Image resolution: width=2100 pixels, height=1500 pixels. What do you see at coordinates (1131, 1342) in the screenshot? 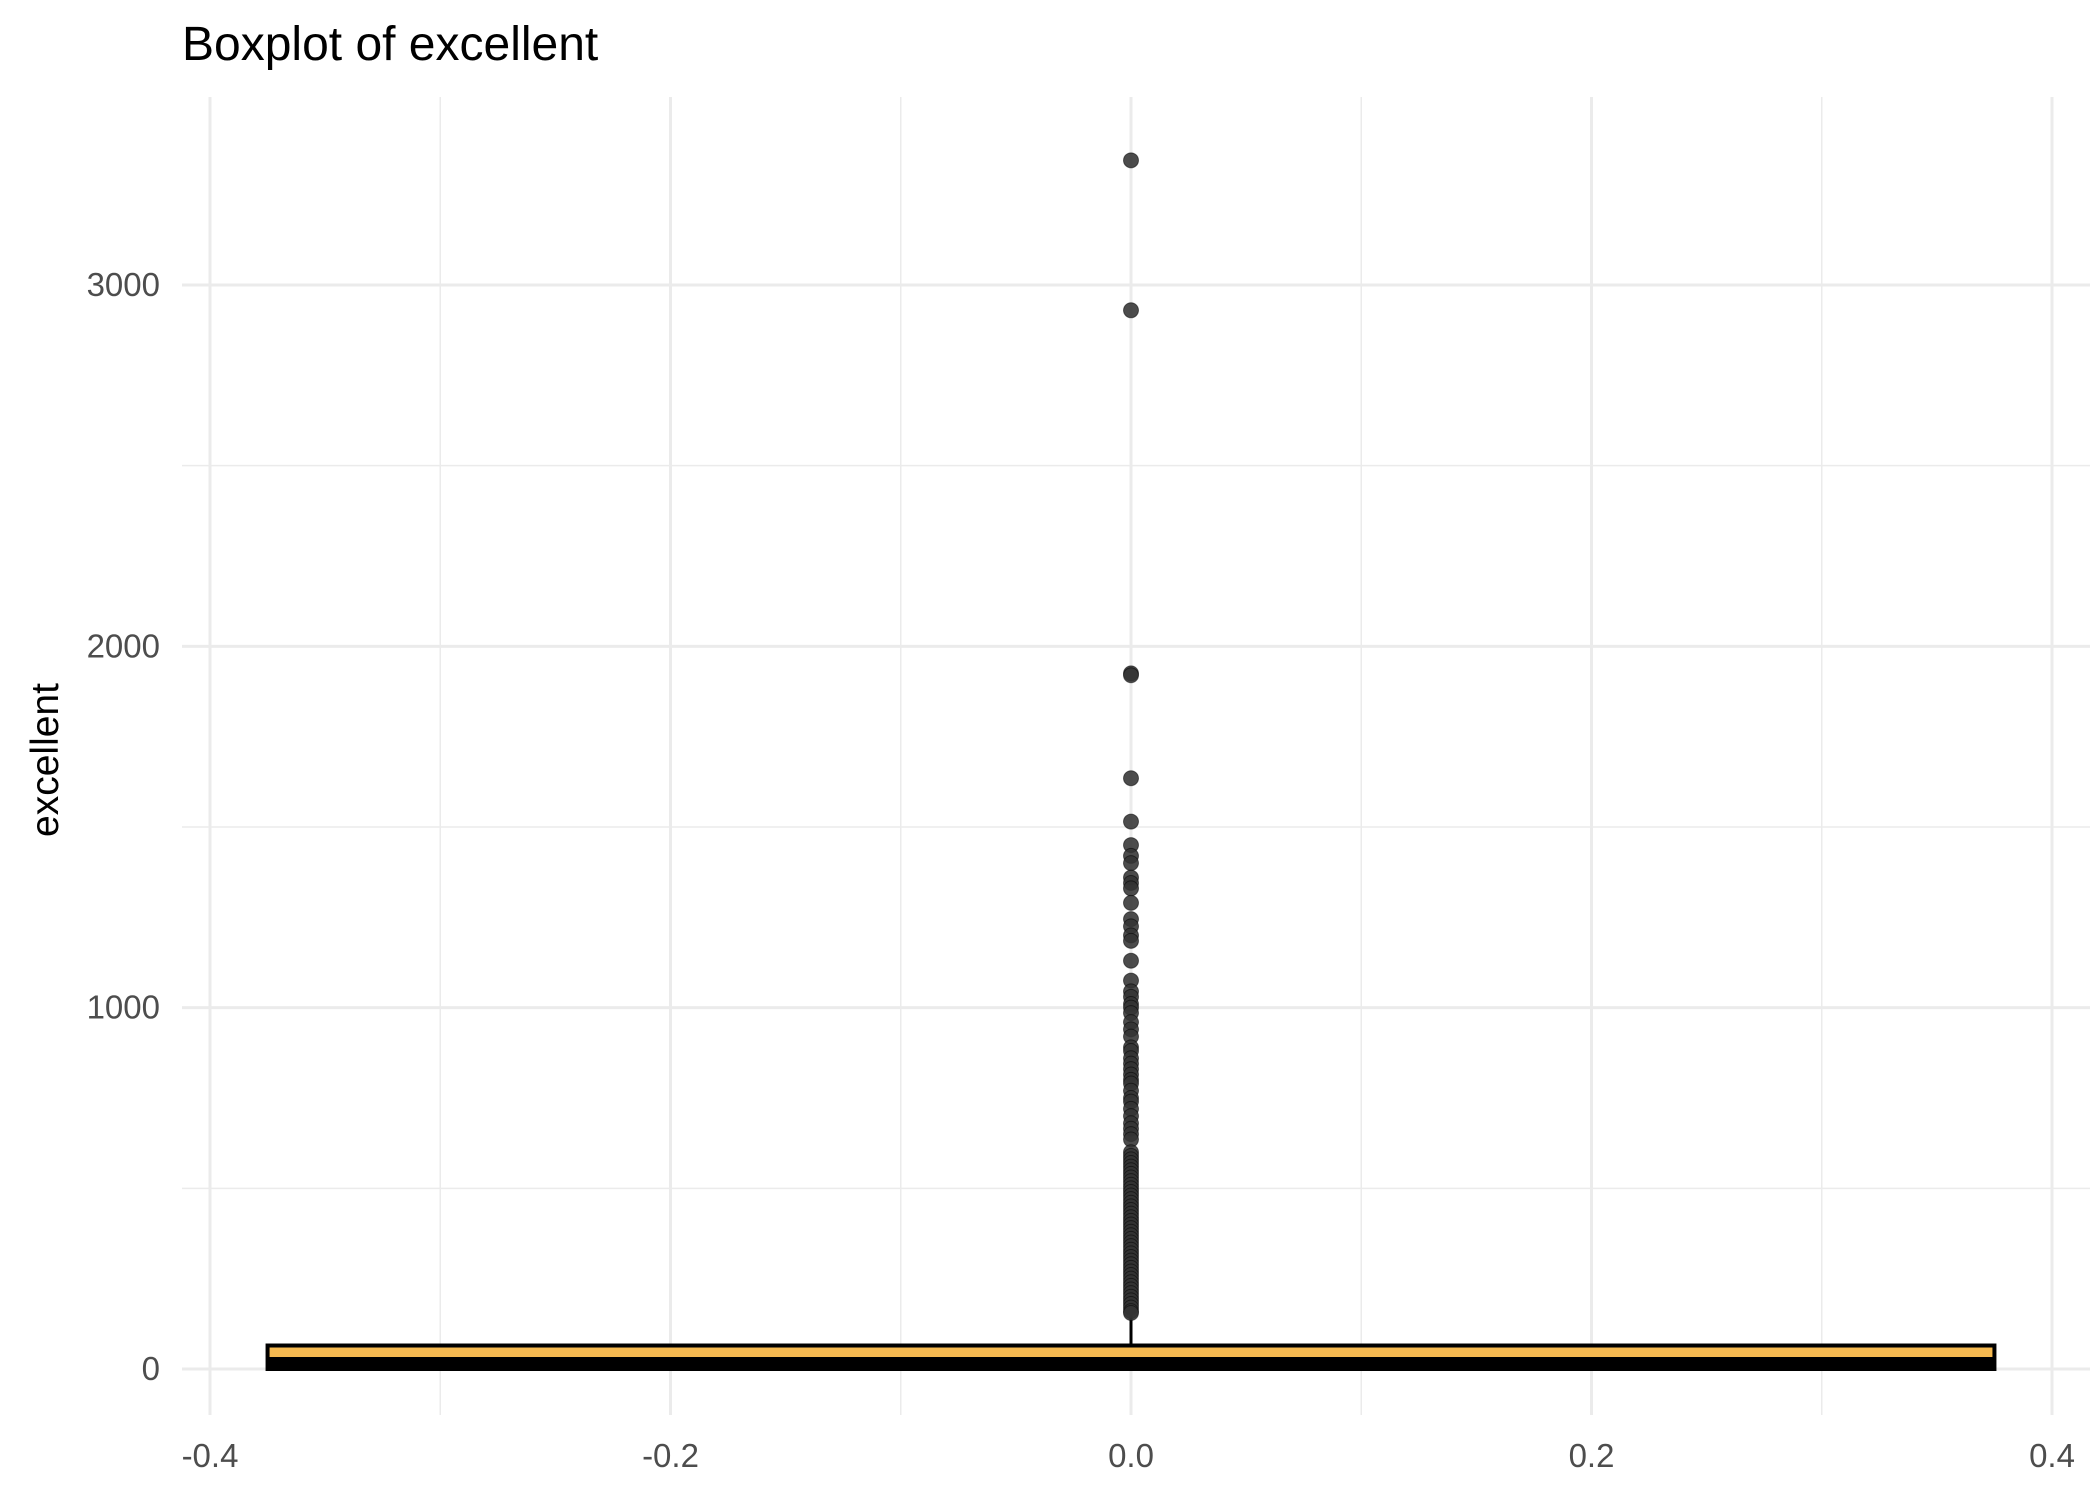
I see `box-element` at bounding box center [1131, 1342].